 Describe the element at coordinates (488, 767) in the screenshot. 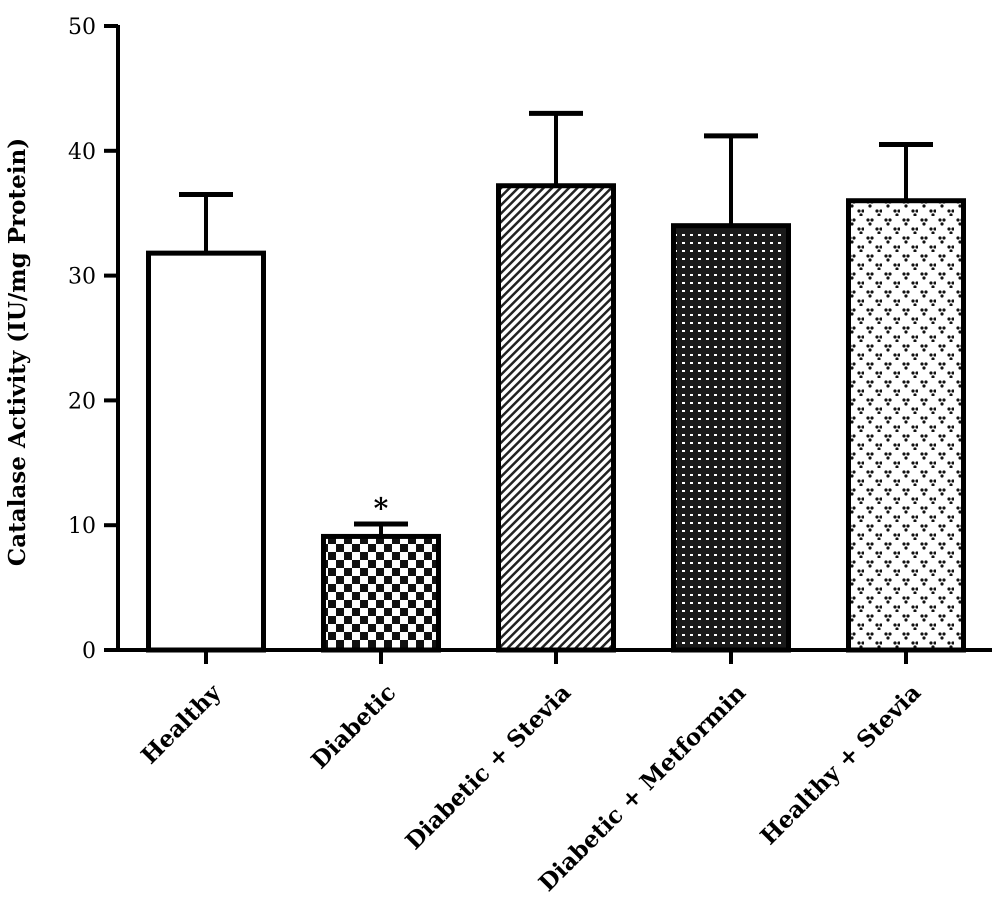

I see `x-tick-label: Diabetic + Stevia` at that location.